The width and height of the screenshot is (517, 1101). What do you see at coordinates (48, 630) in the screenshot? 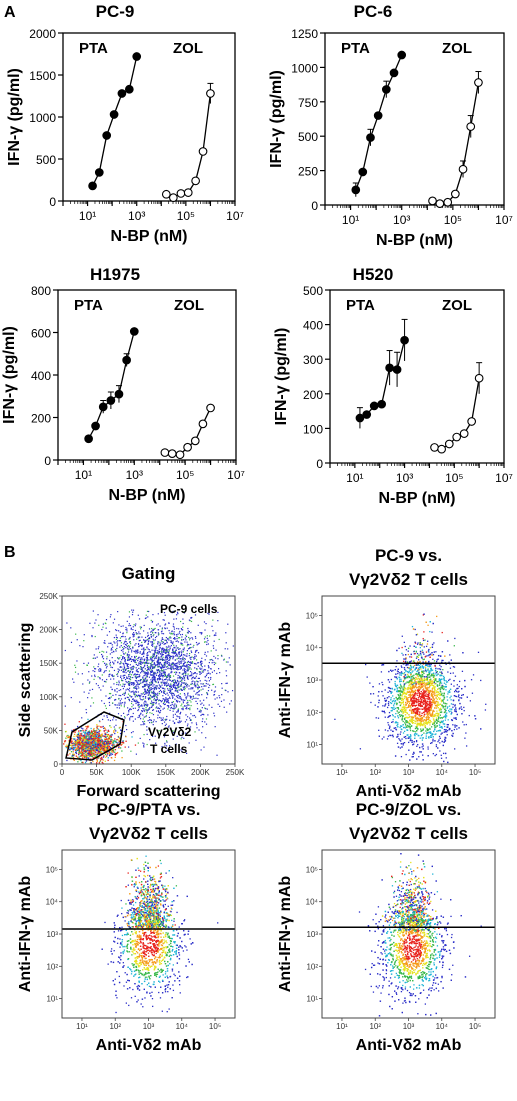
I see `y-tick-label: 200K` at bounding box center [48, 630].